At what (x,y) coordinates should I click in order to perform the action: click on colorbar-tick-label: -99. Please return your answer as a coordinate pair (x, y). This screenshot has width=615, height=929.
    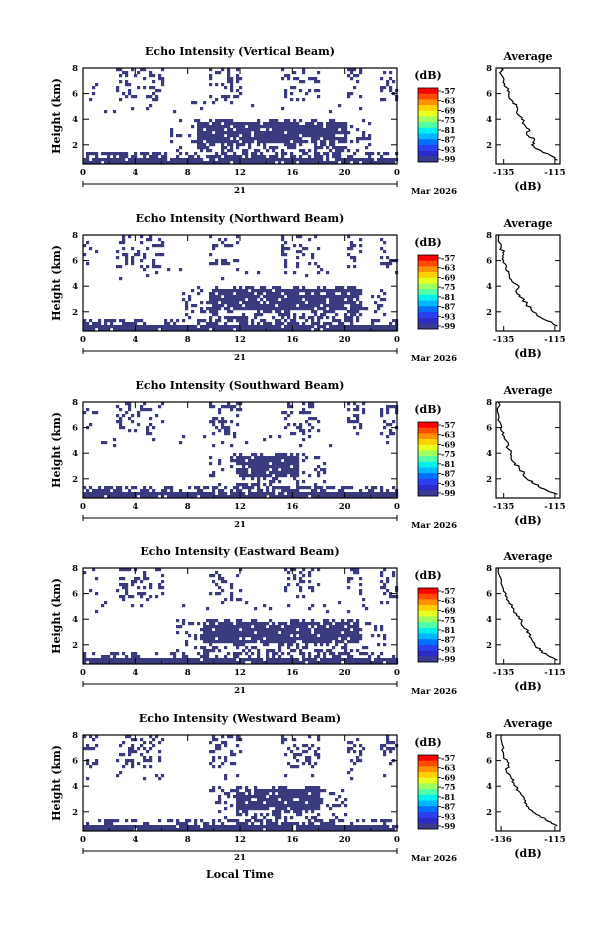
    Looking at the image, I should click on (448, 159).